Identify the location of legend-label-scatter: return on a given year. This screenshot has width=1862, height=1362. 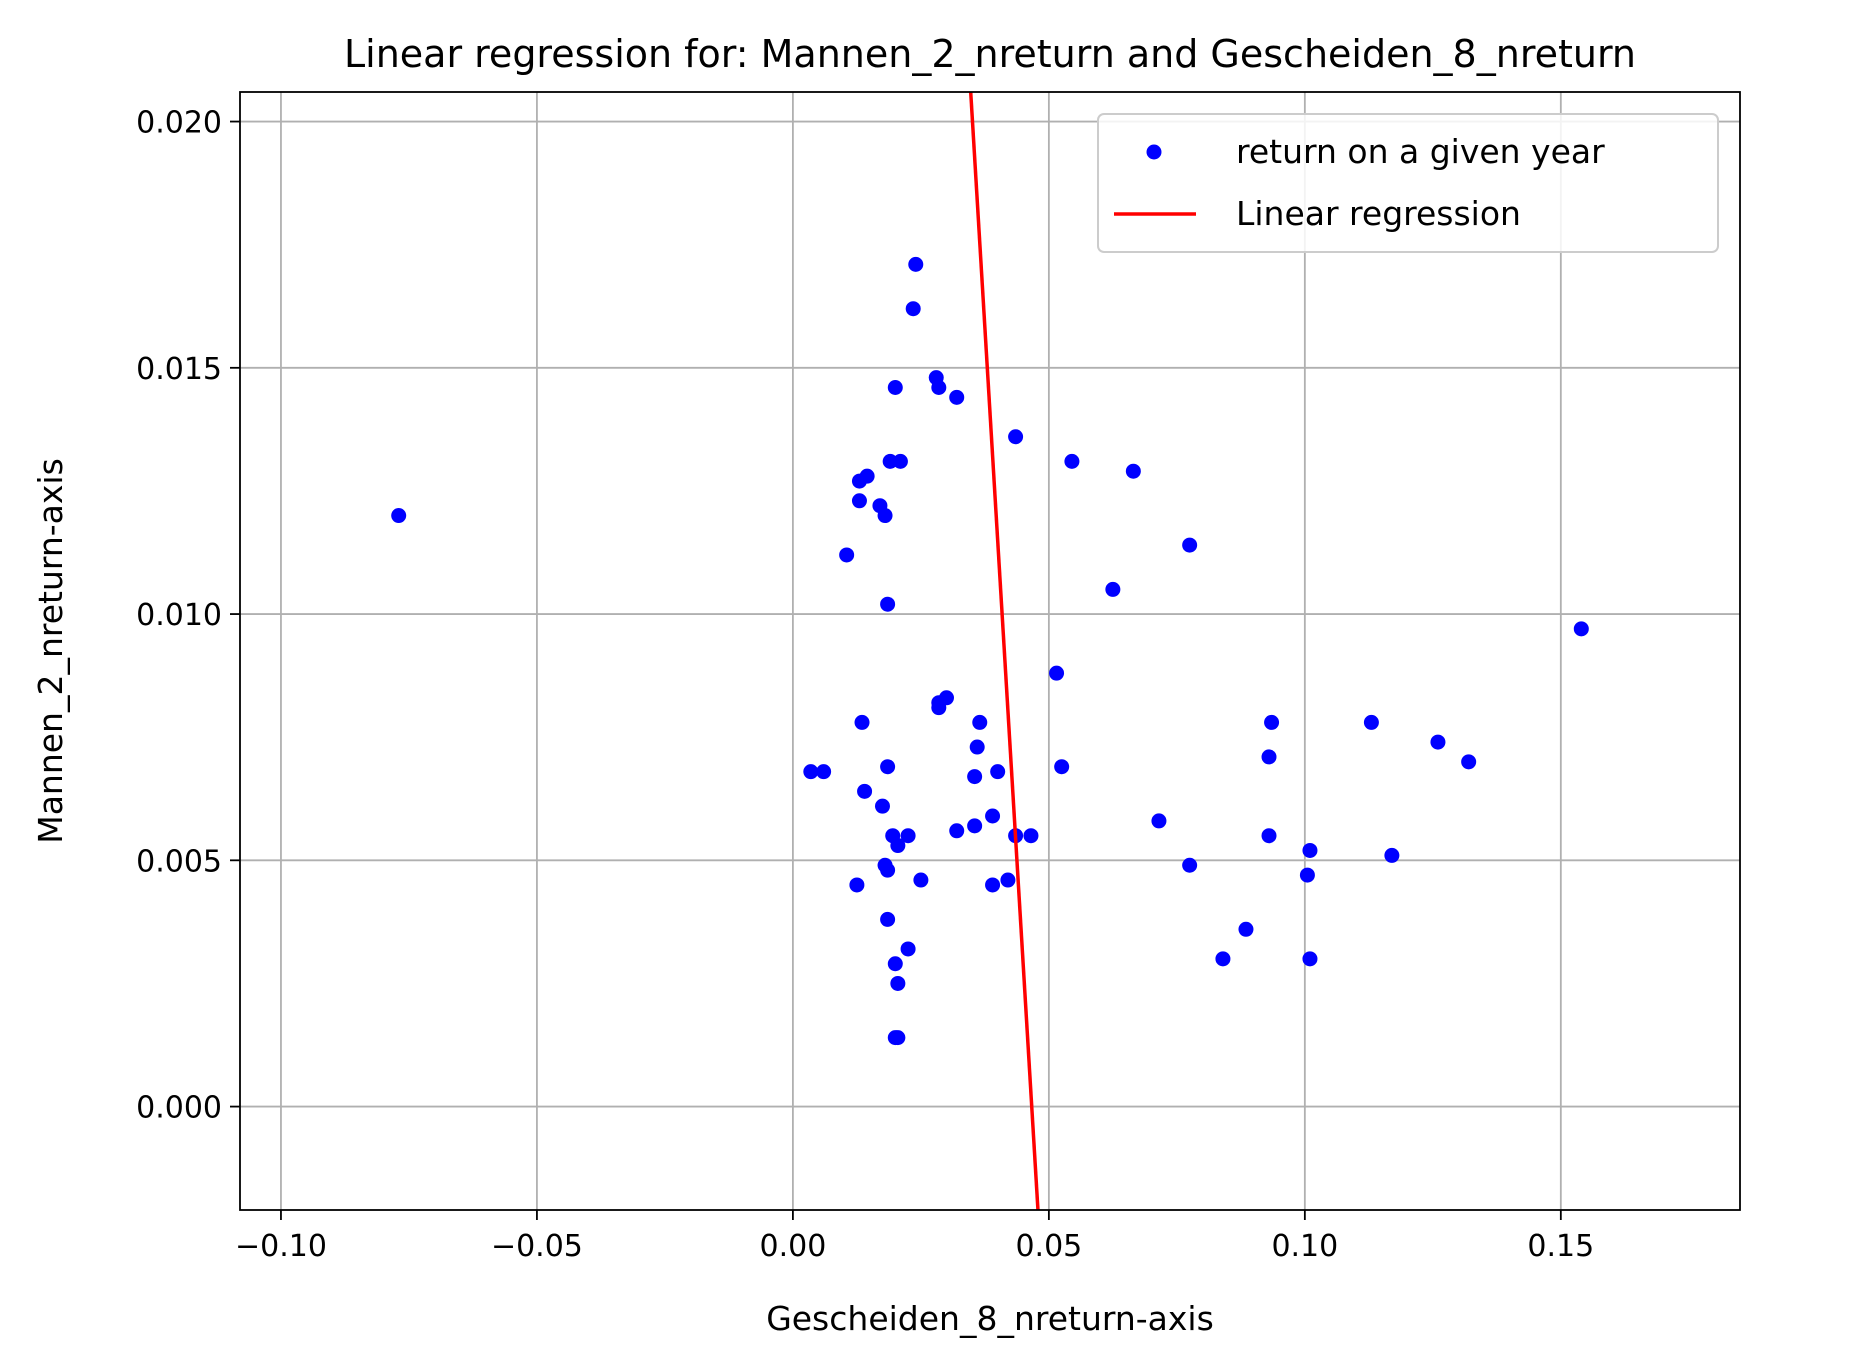
(1420, 151).